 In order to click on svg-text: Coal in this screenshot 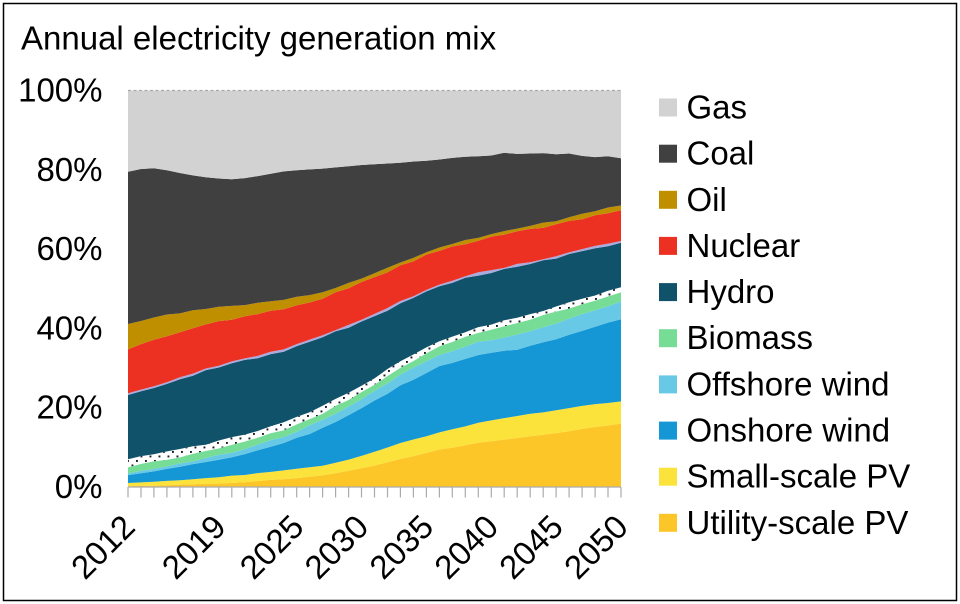, I will do `click(721, 153)`.